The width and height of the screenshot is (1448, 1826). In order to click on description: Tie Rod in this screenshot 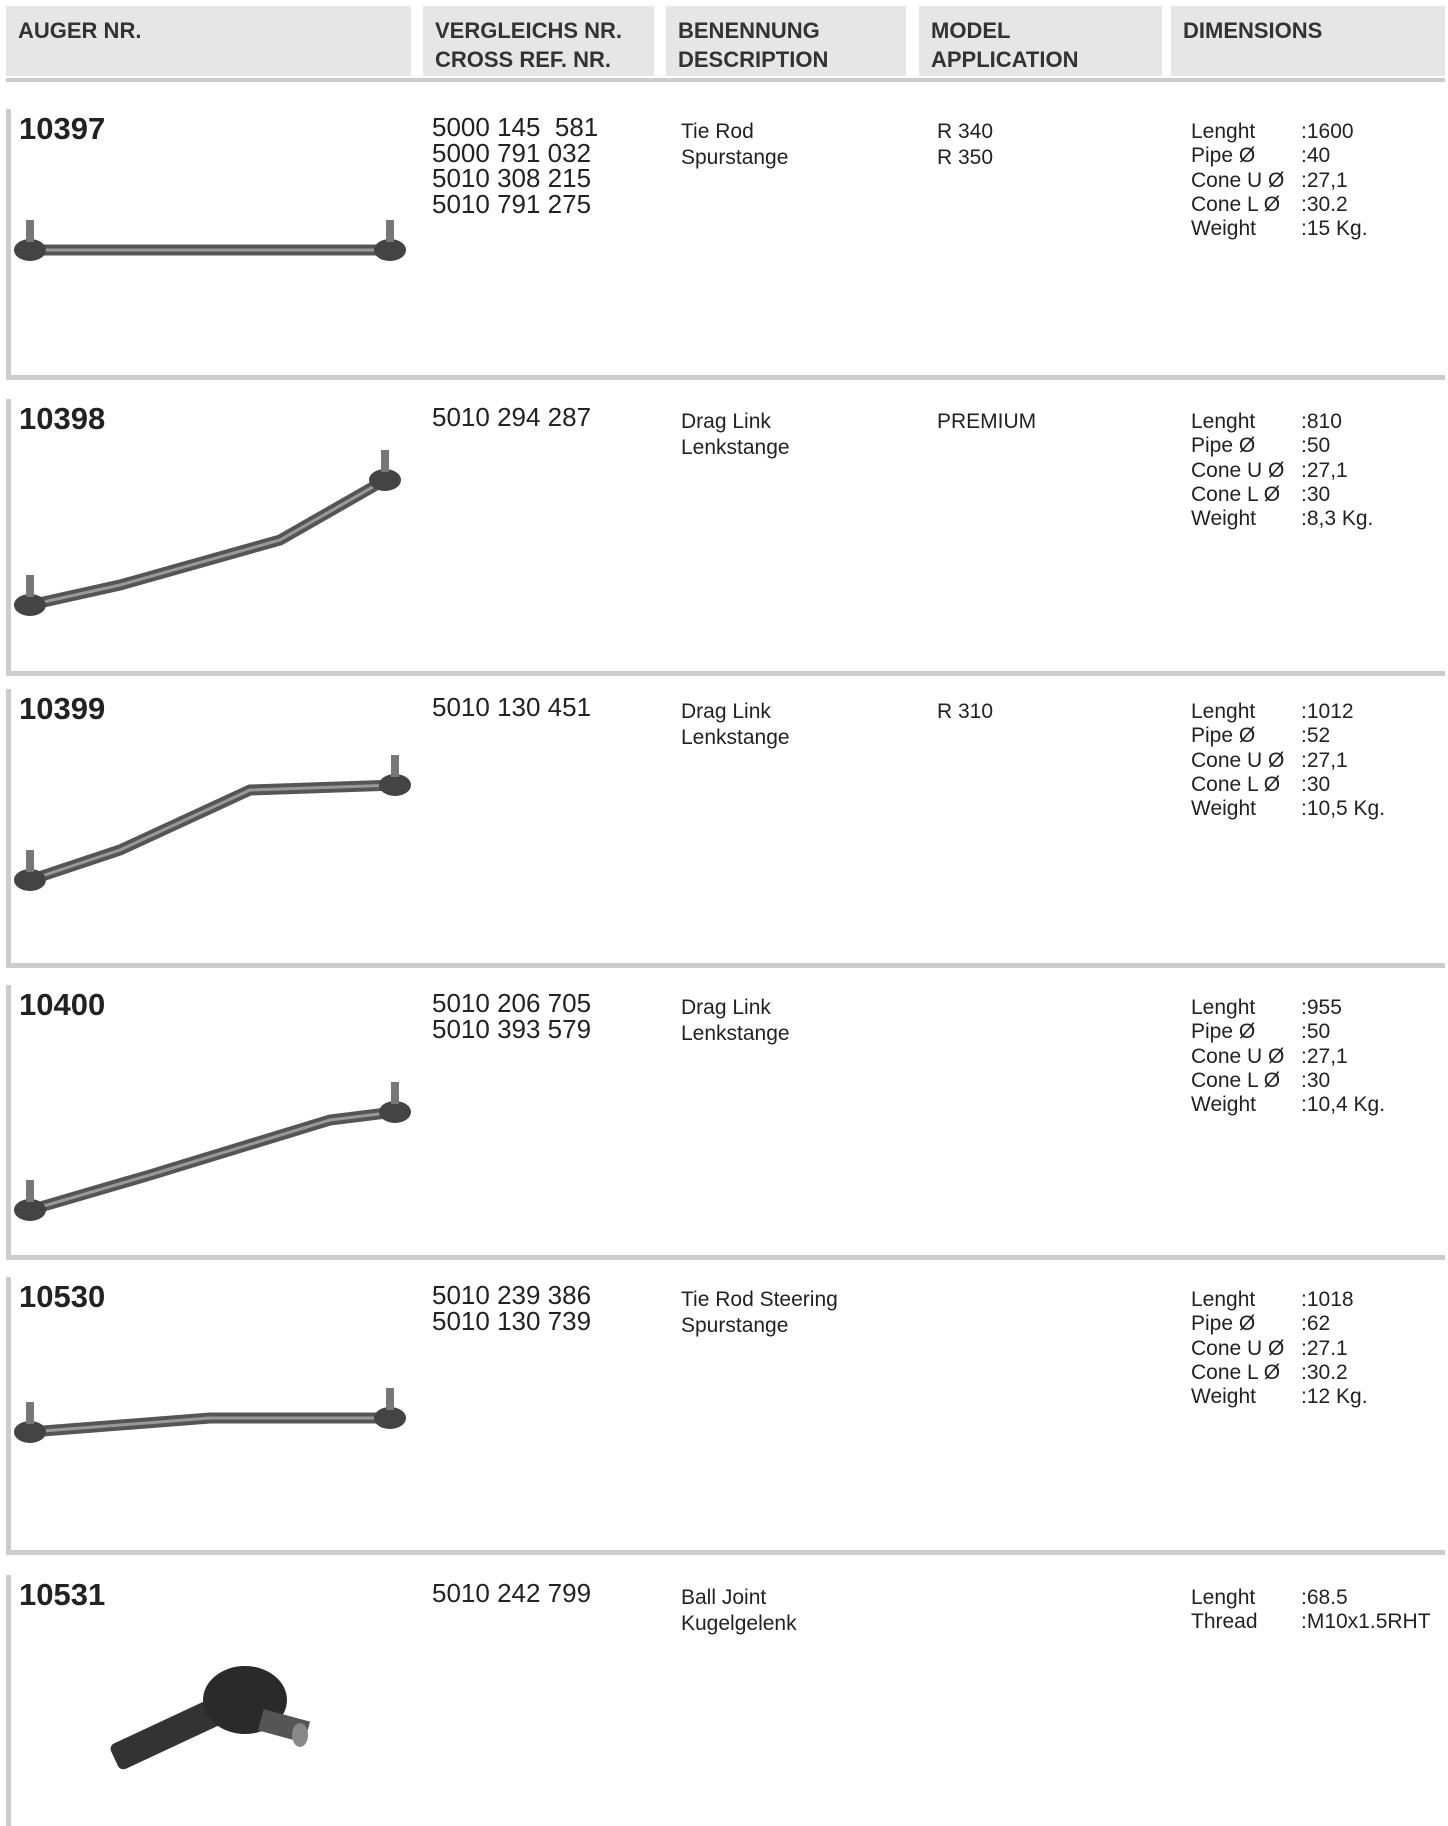, I will do `click(717, 131)`.